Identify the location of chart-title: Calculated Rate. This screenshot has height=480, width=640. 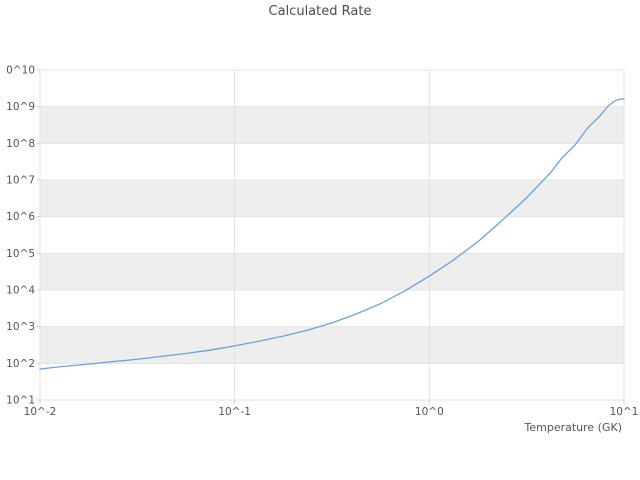
(320, 11).